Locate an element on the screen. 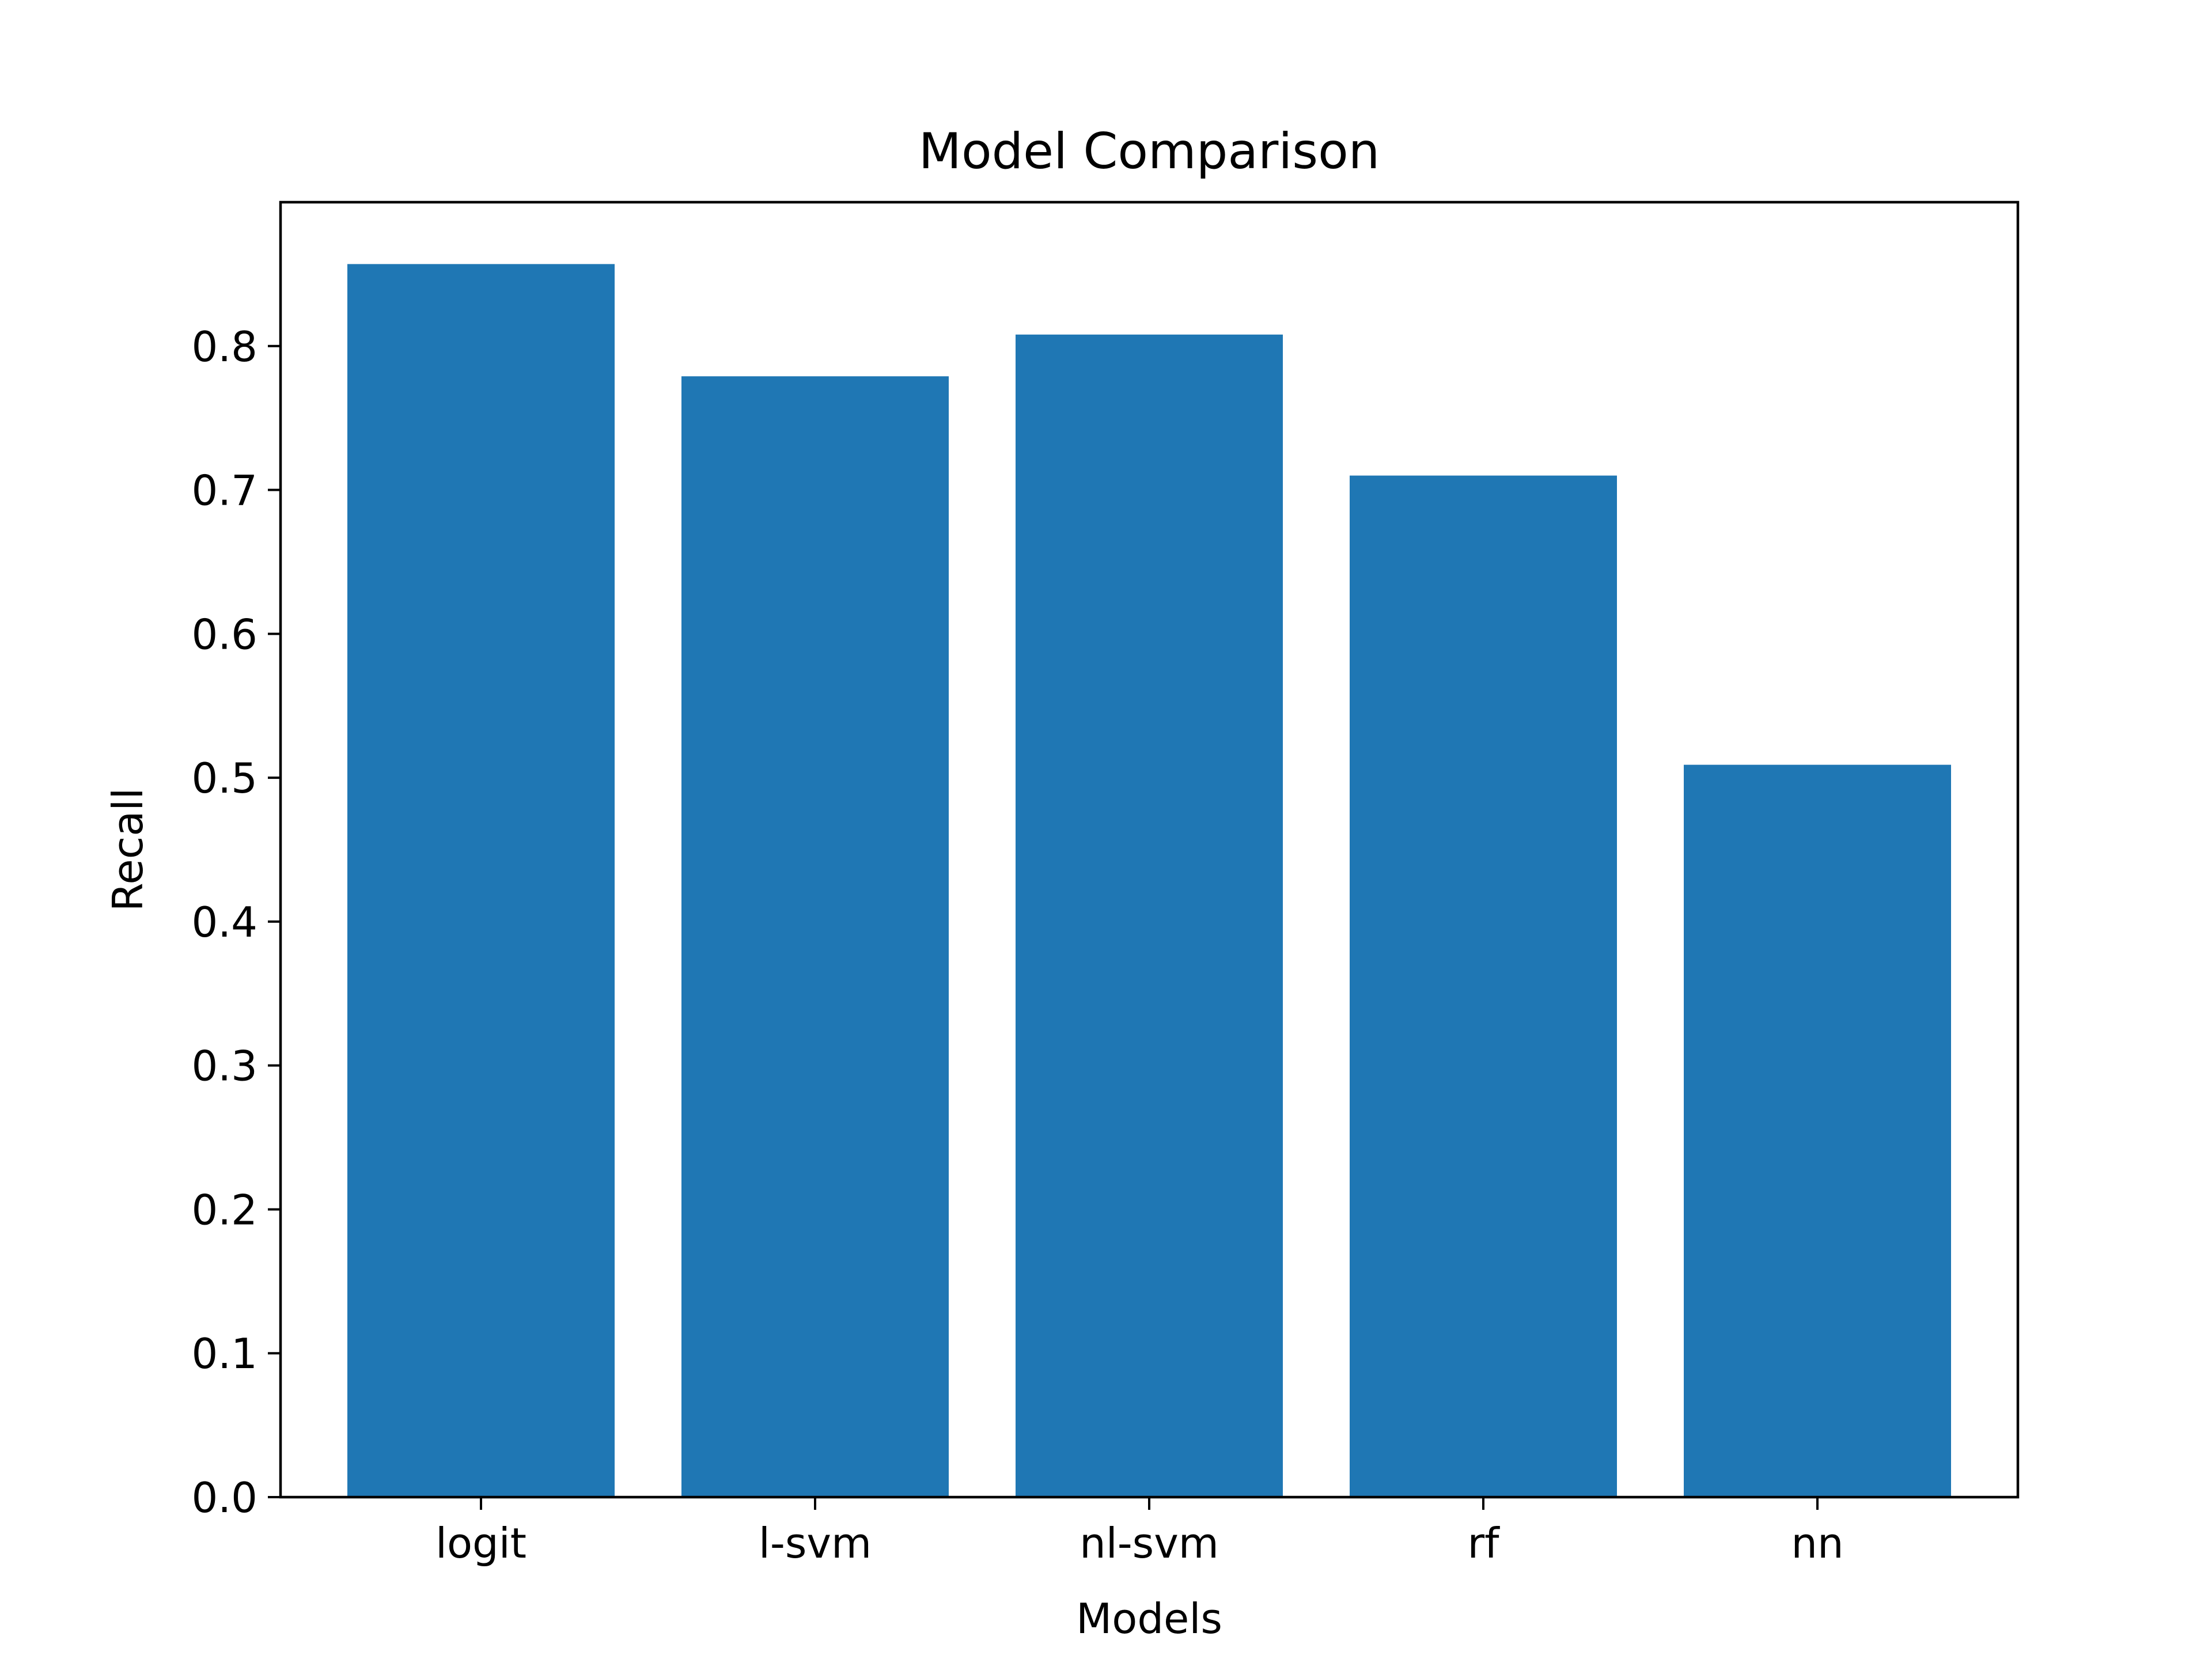  y-tick-label: 0.4 is located at coordinates (224, 922).